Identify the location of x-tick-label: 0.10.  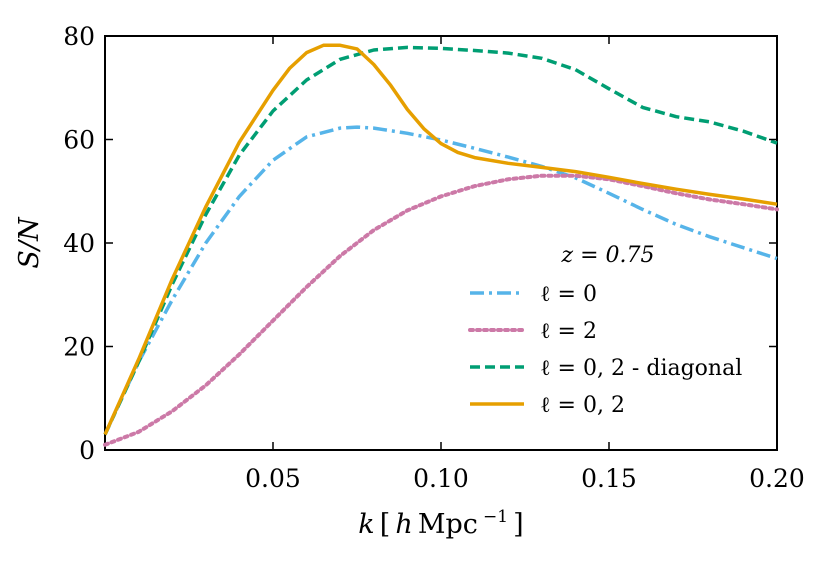
(441, 478).